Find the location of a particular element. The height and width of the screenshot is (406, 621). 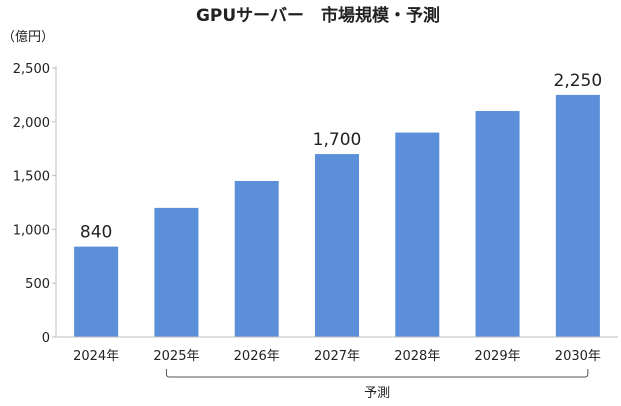

y-tick-label: 500 is located at coordinates (37, 284).